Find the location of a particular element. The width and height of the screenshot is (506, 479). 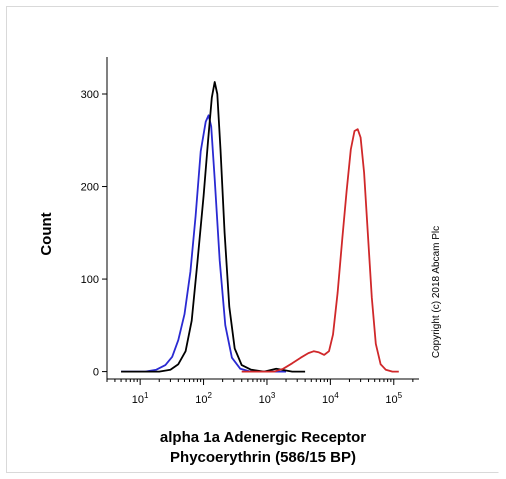

y-tick-label: 0 is located at coordinates (96, 373).